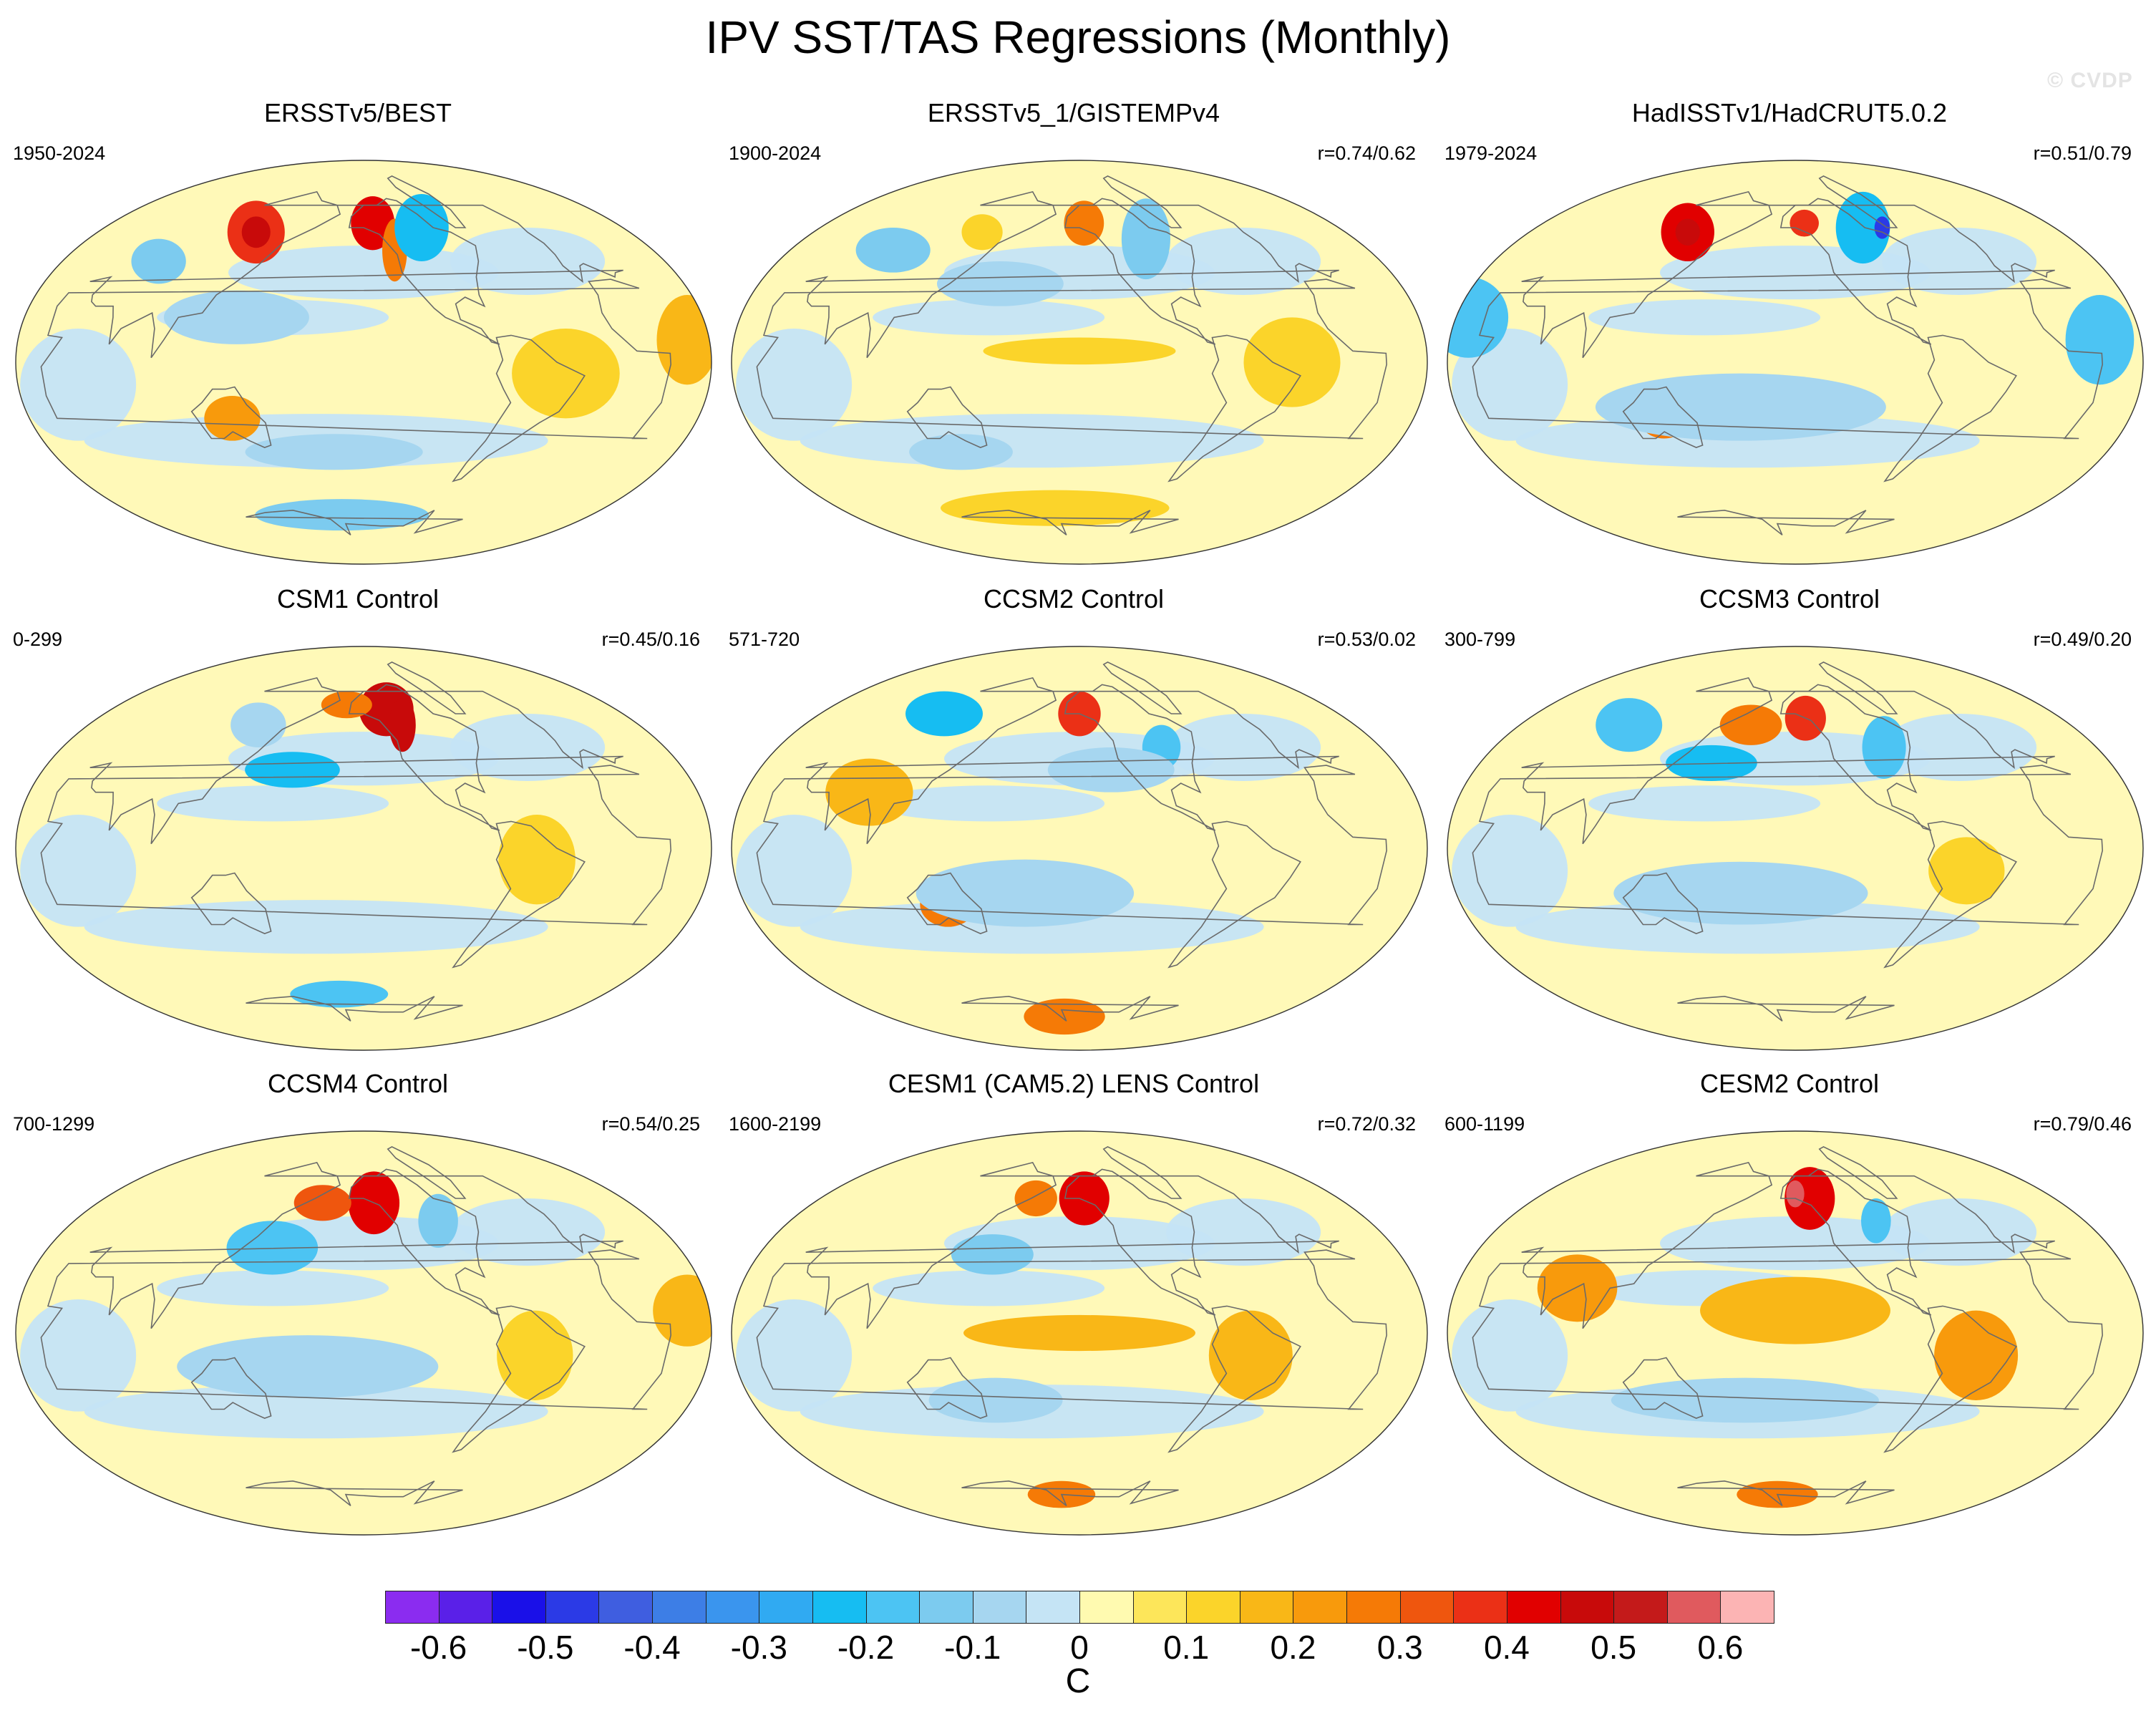 The height and width of the screenshot is (1721, 2156). What do you see at coordinates (1789, 113) in the screenshot?
I see `panel-title: HadISSTv1/HadCRUT5.0.2` at bounding box center [1789, 113].